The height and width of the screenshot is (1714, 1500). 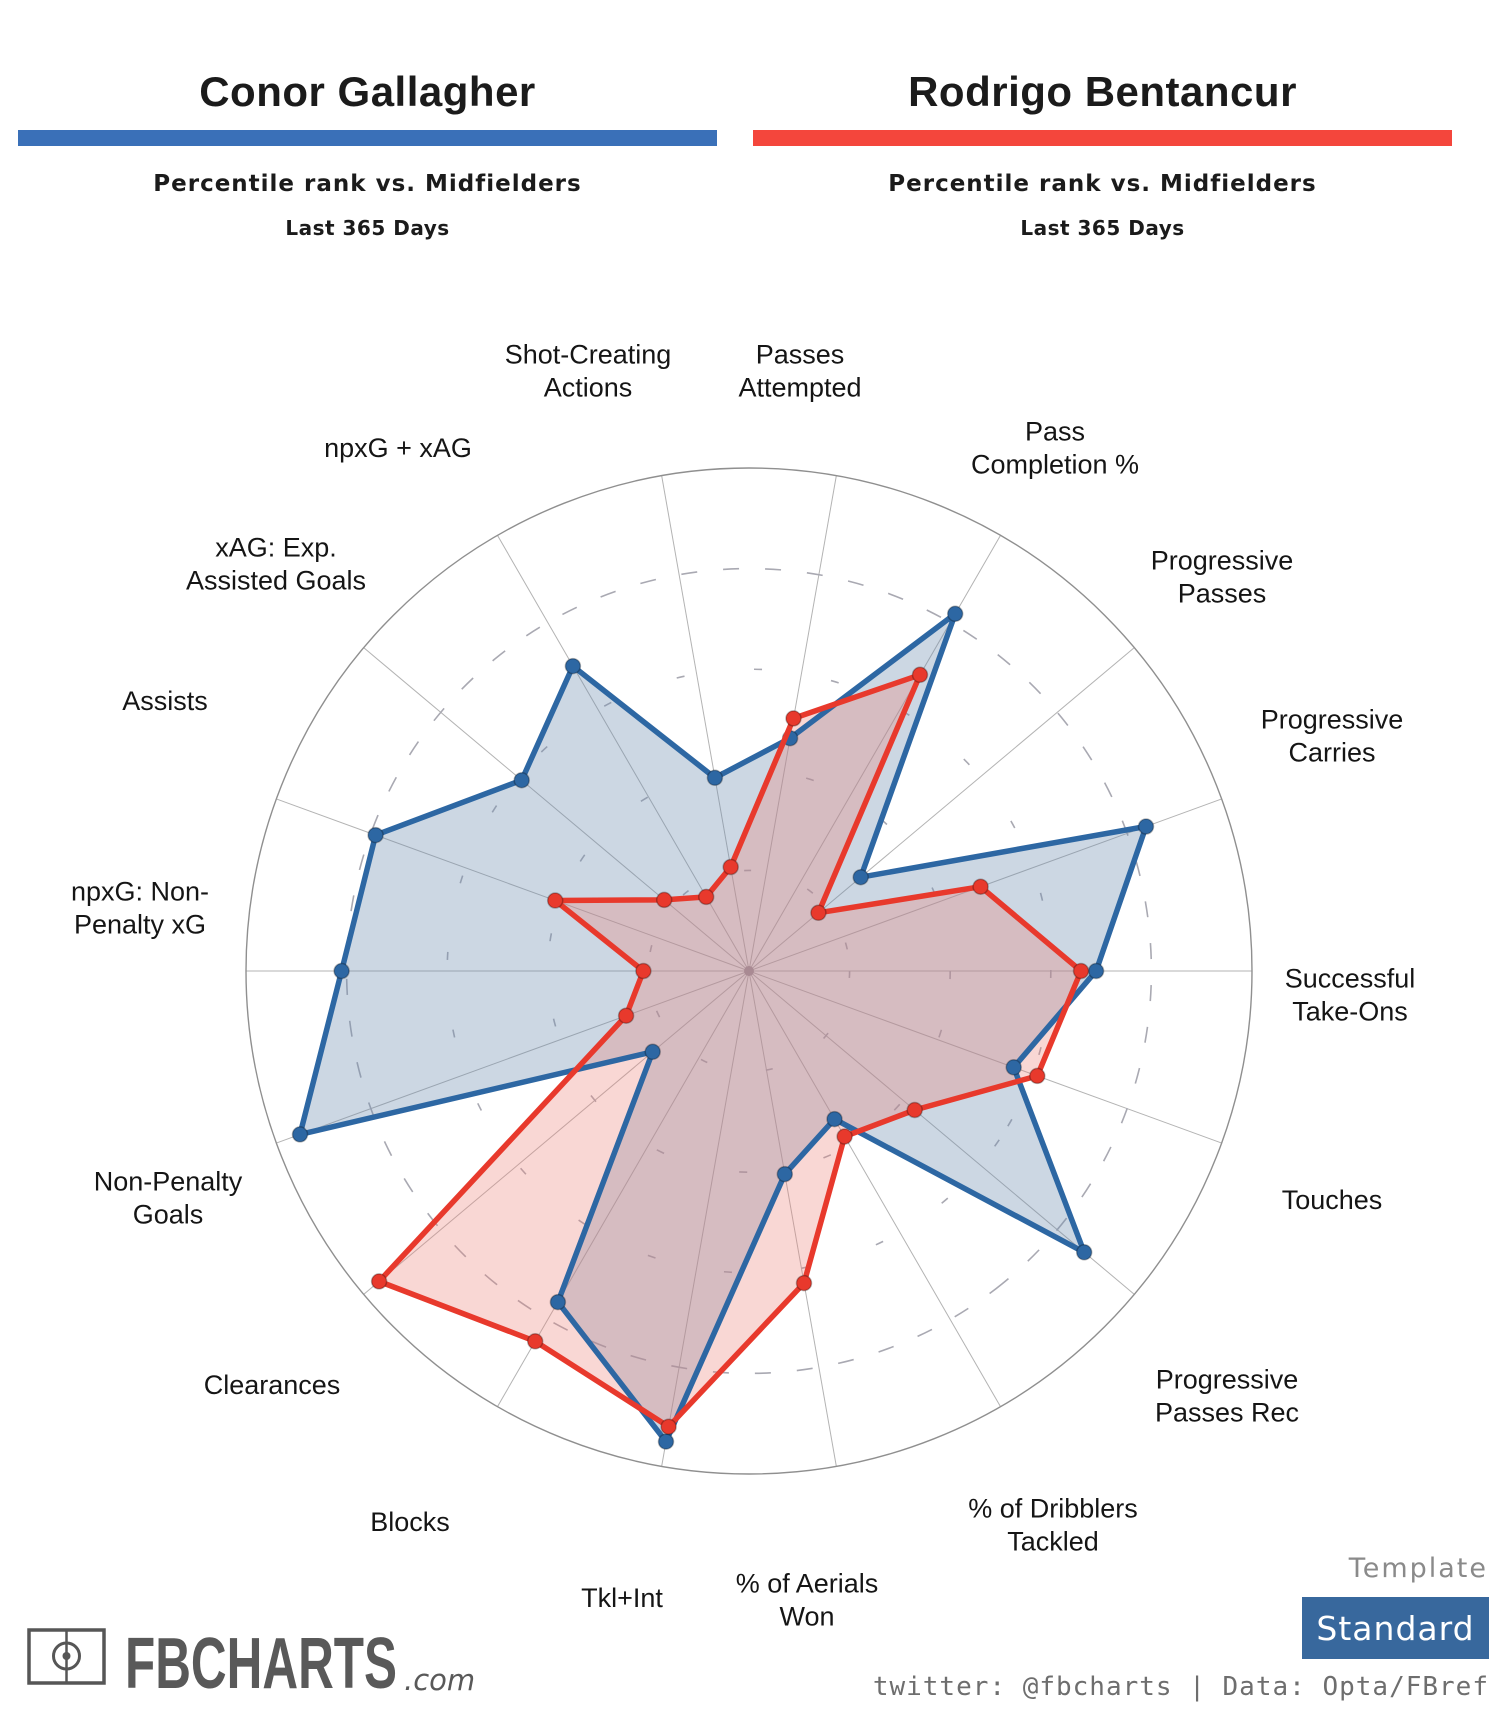 I want to click on left-player-underline, so click(x=367, y=138).